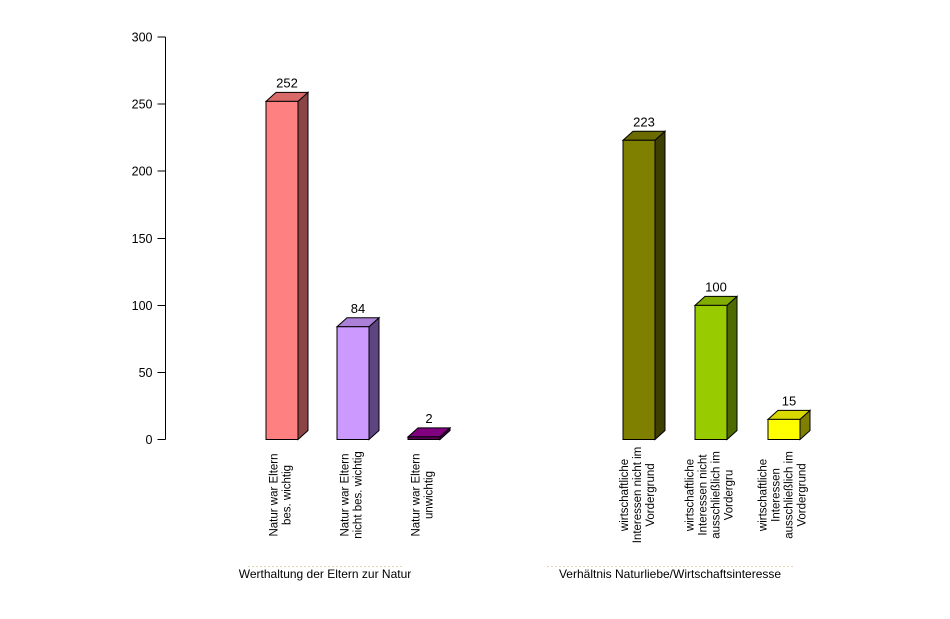 The image size is (950, 619). I want to click on y-axis-tick-label: 100, so click(142, 306).